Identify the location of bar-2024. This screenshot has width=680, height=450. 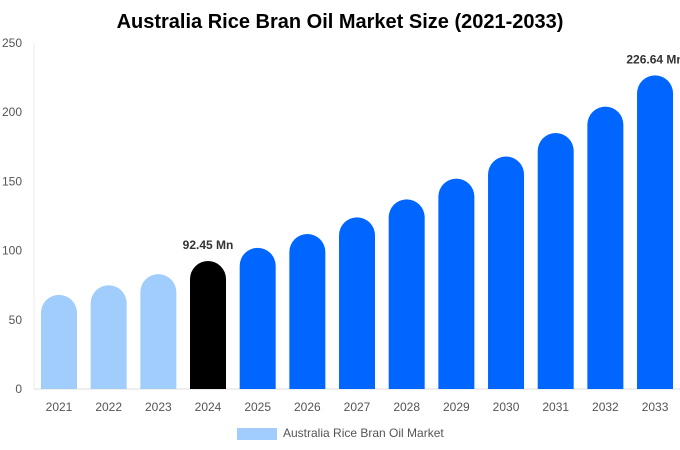
(208, 325).